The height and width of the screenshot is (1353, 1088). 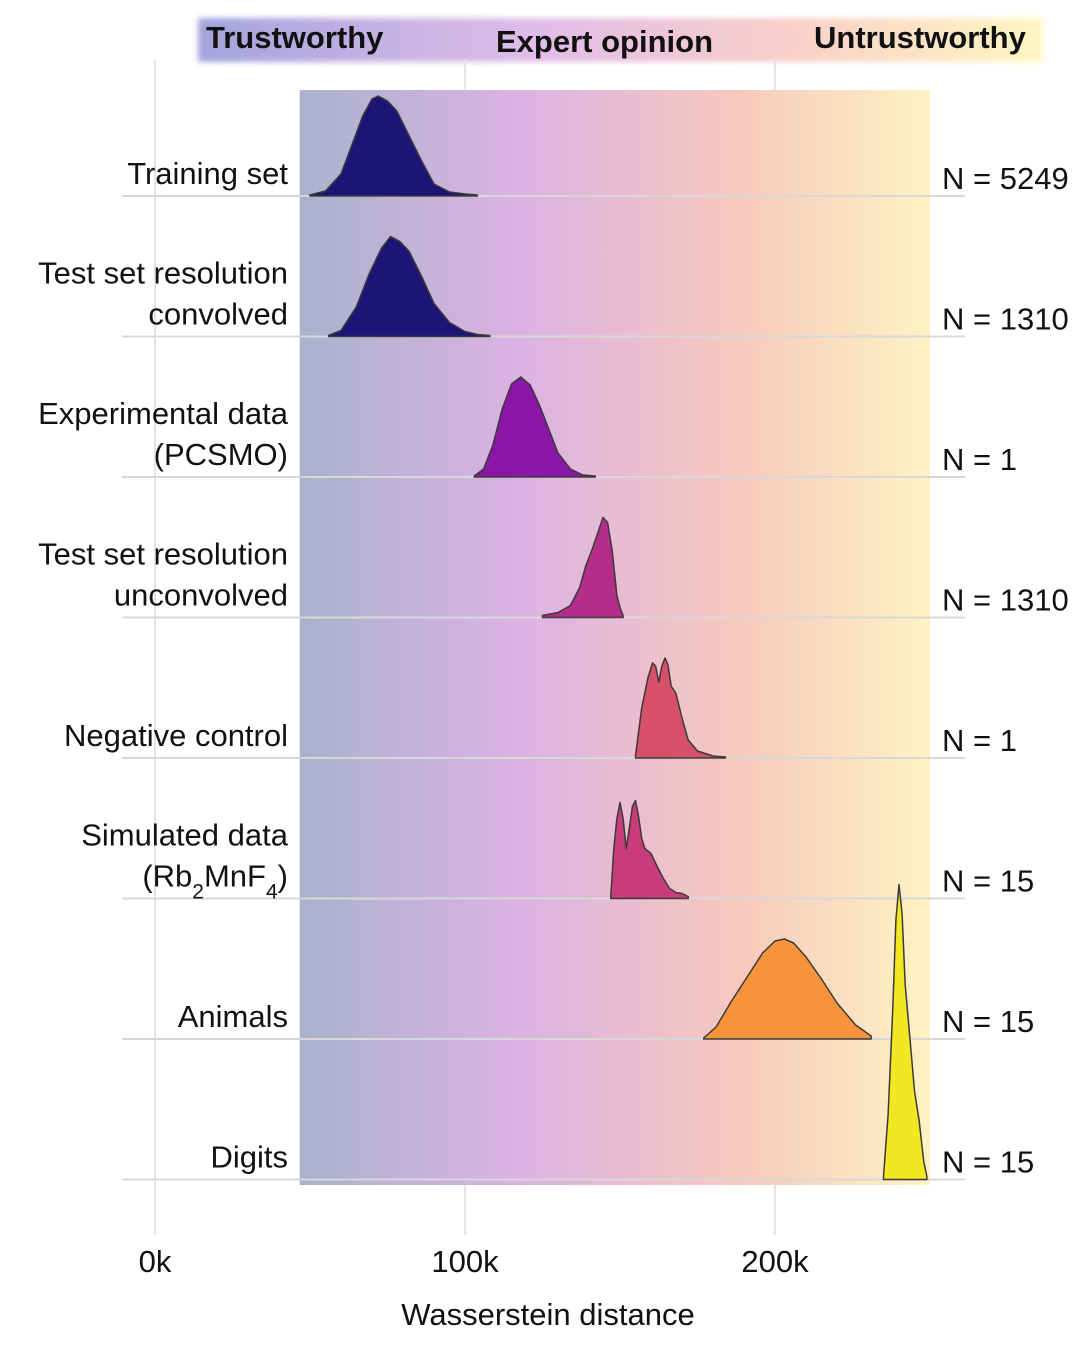 What do you see at coordinates (1005, 319) in the screenshot?
I see `n-label-1: N = 1310` at bounding box center [1005, 319].